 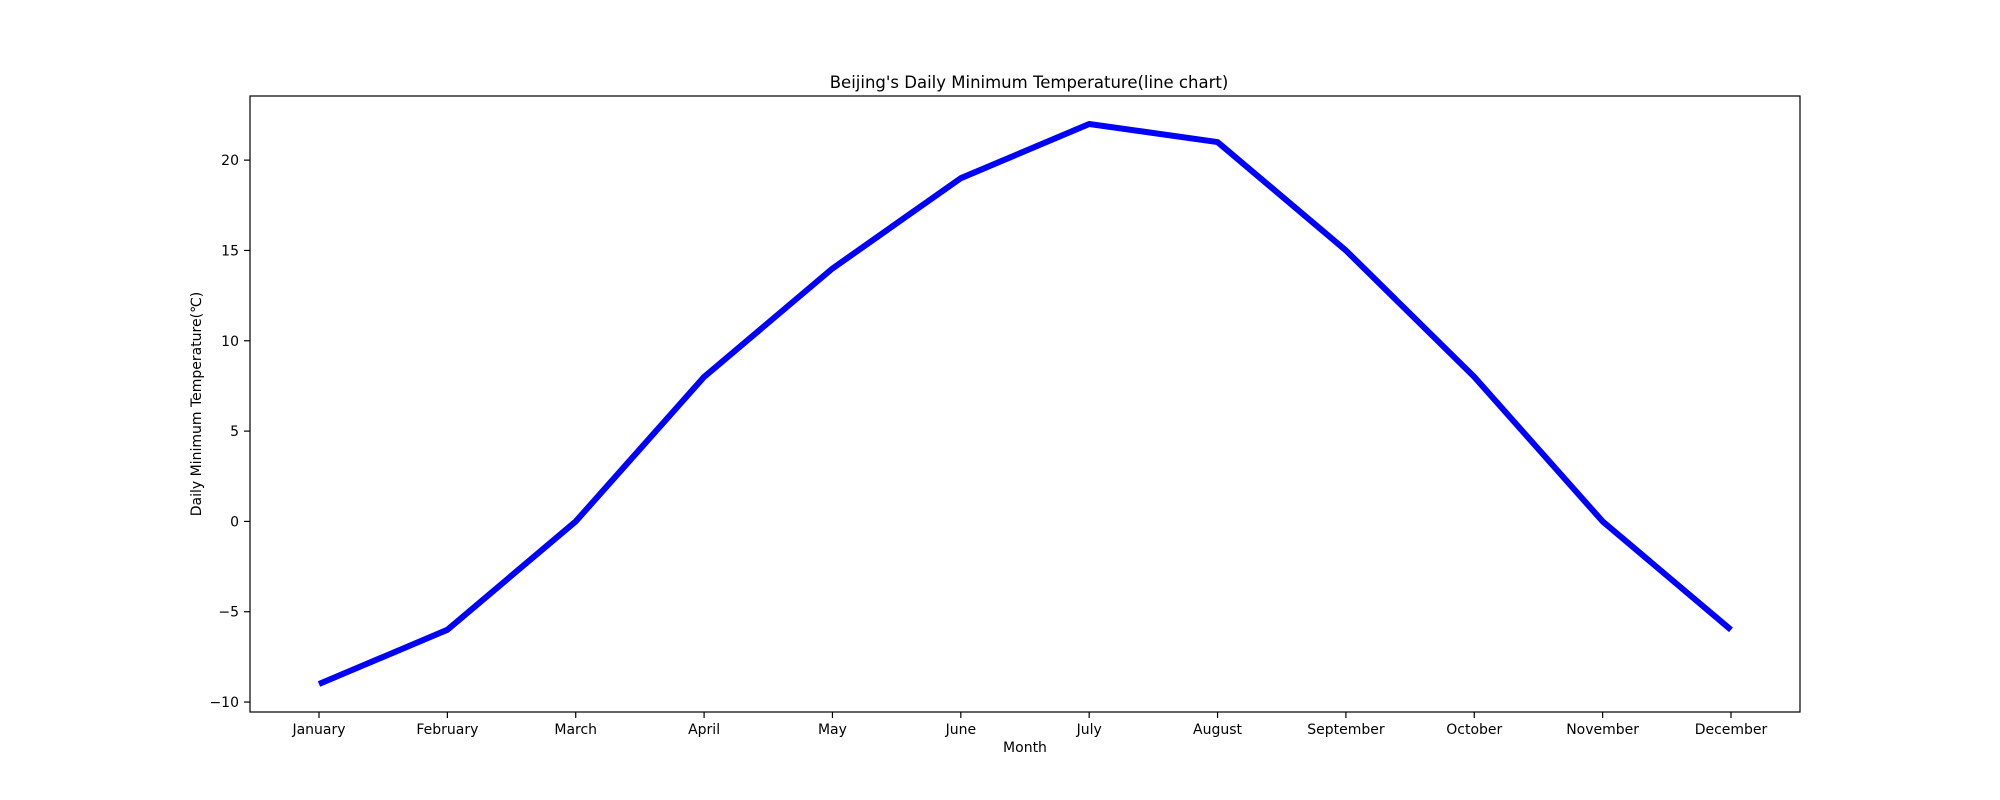 I want to click on x-tick-label: June, so click(x=961, y=730).